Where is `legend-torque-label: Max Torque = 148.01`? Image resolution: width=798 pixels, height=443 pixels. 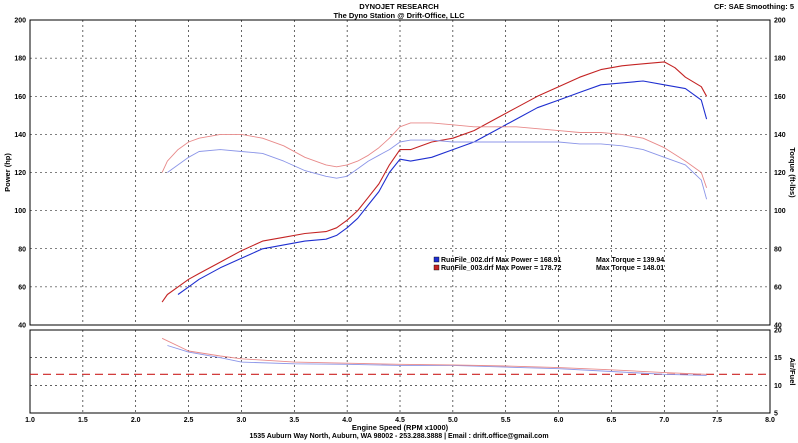 legend-torque-label: Max Torque = 148.01 is located at coordinates (630, 268).